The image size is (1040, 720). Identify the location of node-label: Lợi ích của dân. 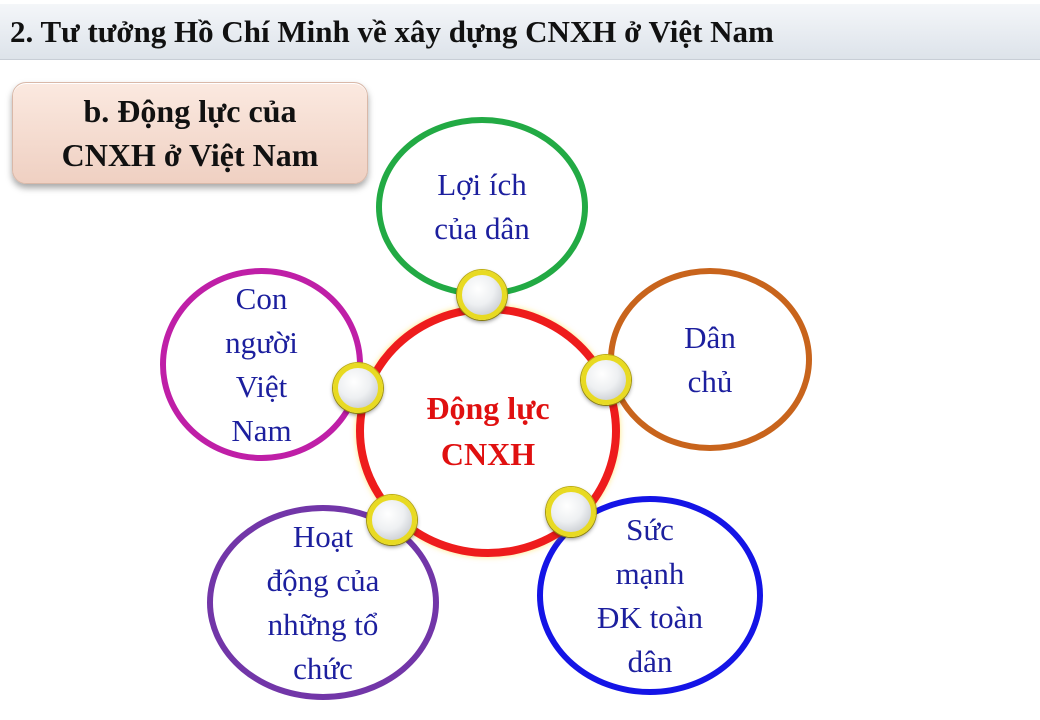
(482, 207).